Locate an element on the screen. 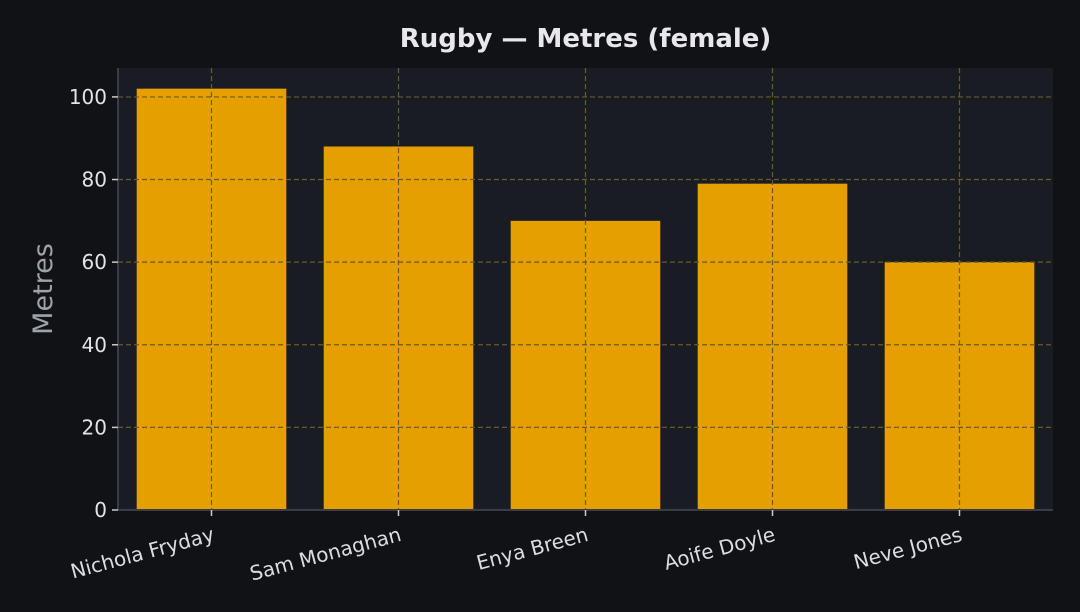 This screenshot has width=1080, height=612. y-tick-label: 100 is located at coordinates (88, 97).